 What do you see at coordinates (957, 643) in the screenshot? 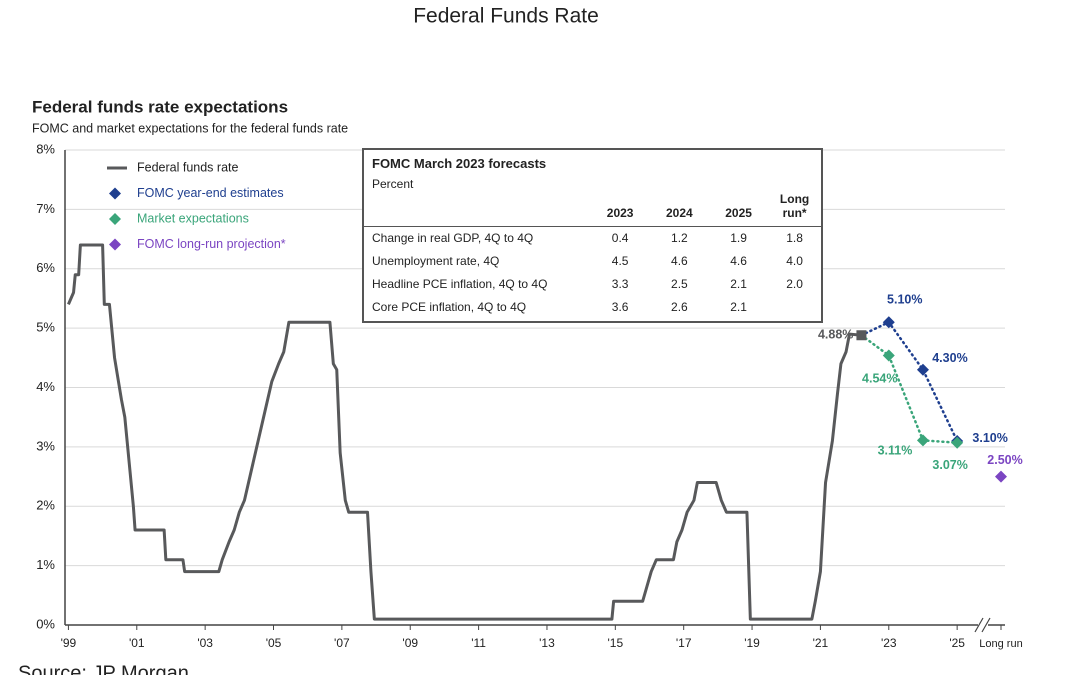
I see `x-tick-label: '25` at bounding box center [957, 643].